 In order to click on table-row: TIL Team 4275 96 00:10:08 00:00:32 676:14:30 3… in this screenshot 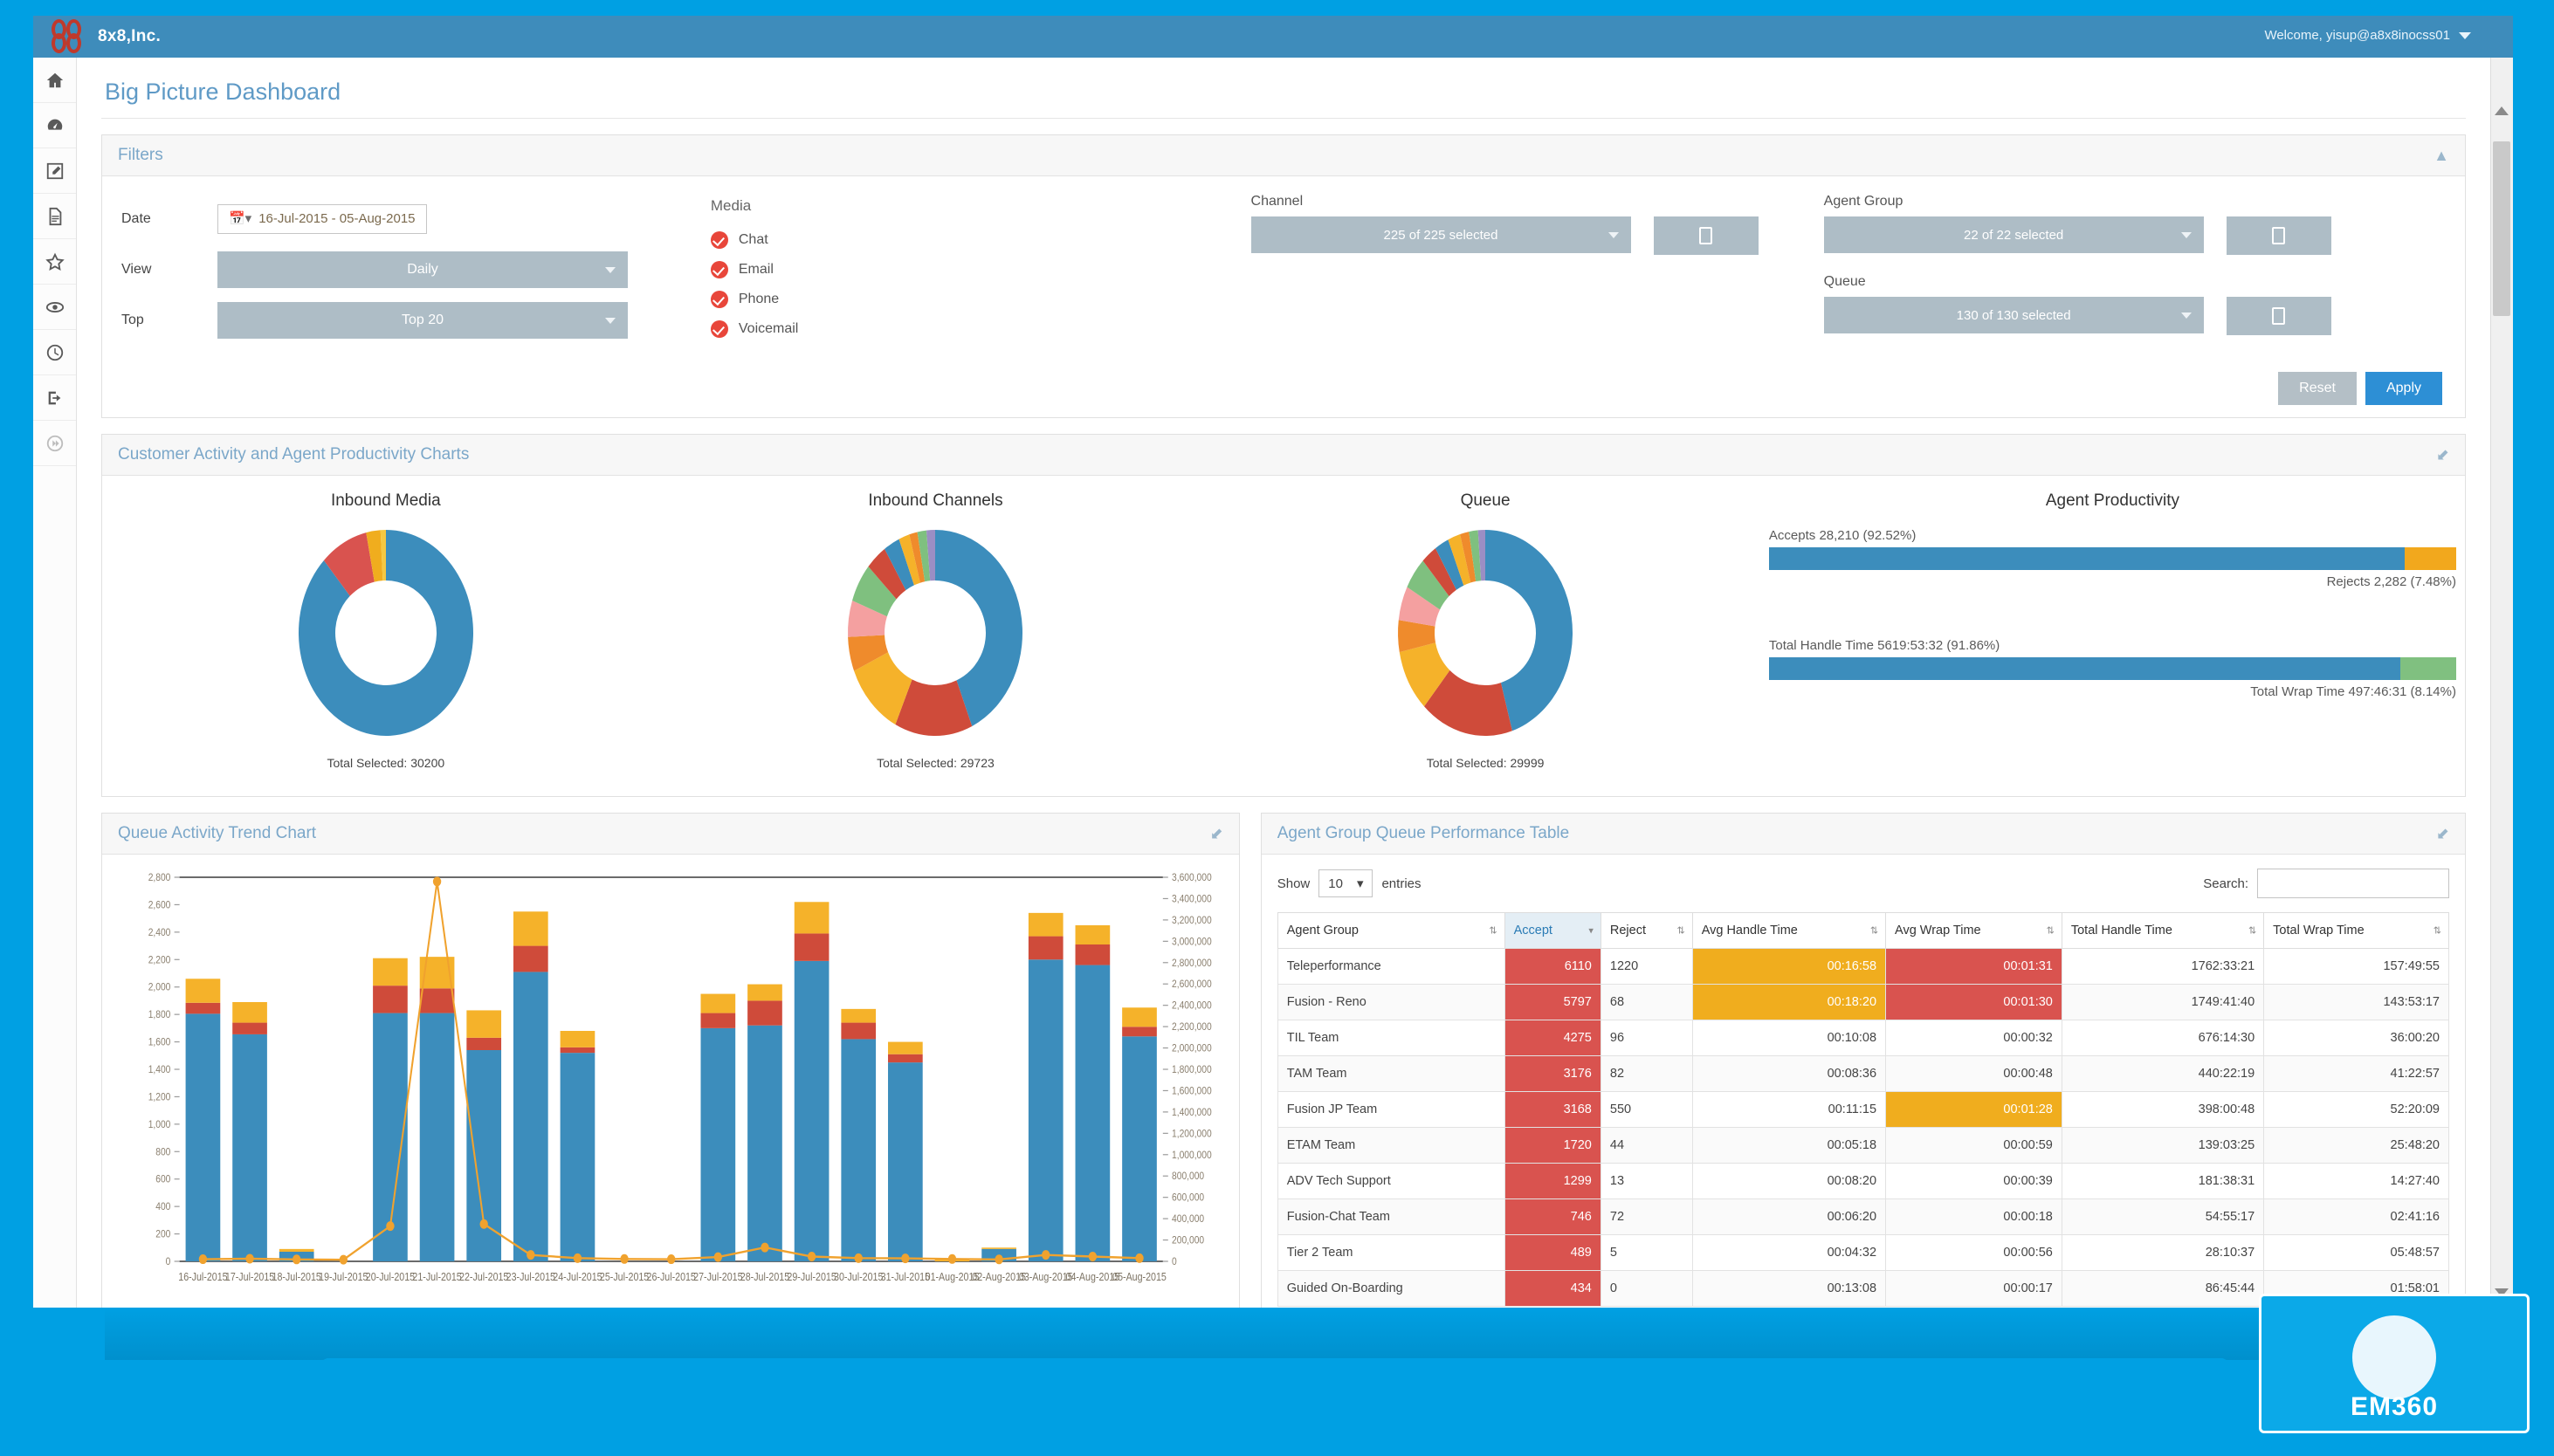, I will do `click(1863, 1038)`.